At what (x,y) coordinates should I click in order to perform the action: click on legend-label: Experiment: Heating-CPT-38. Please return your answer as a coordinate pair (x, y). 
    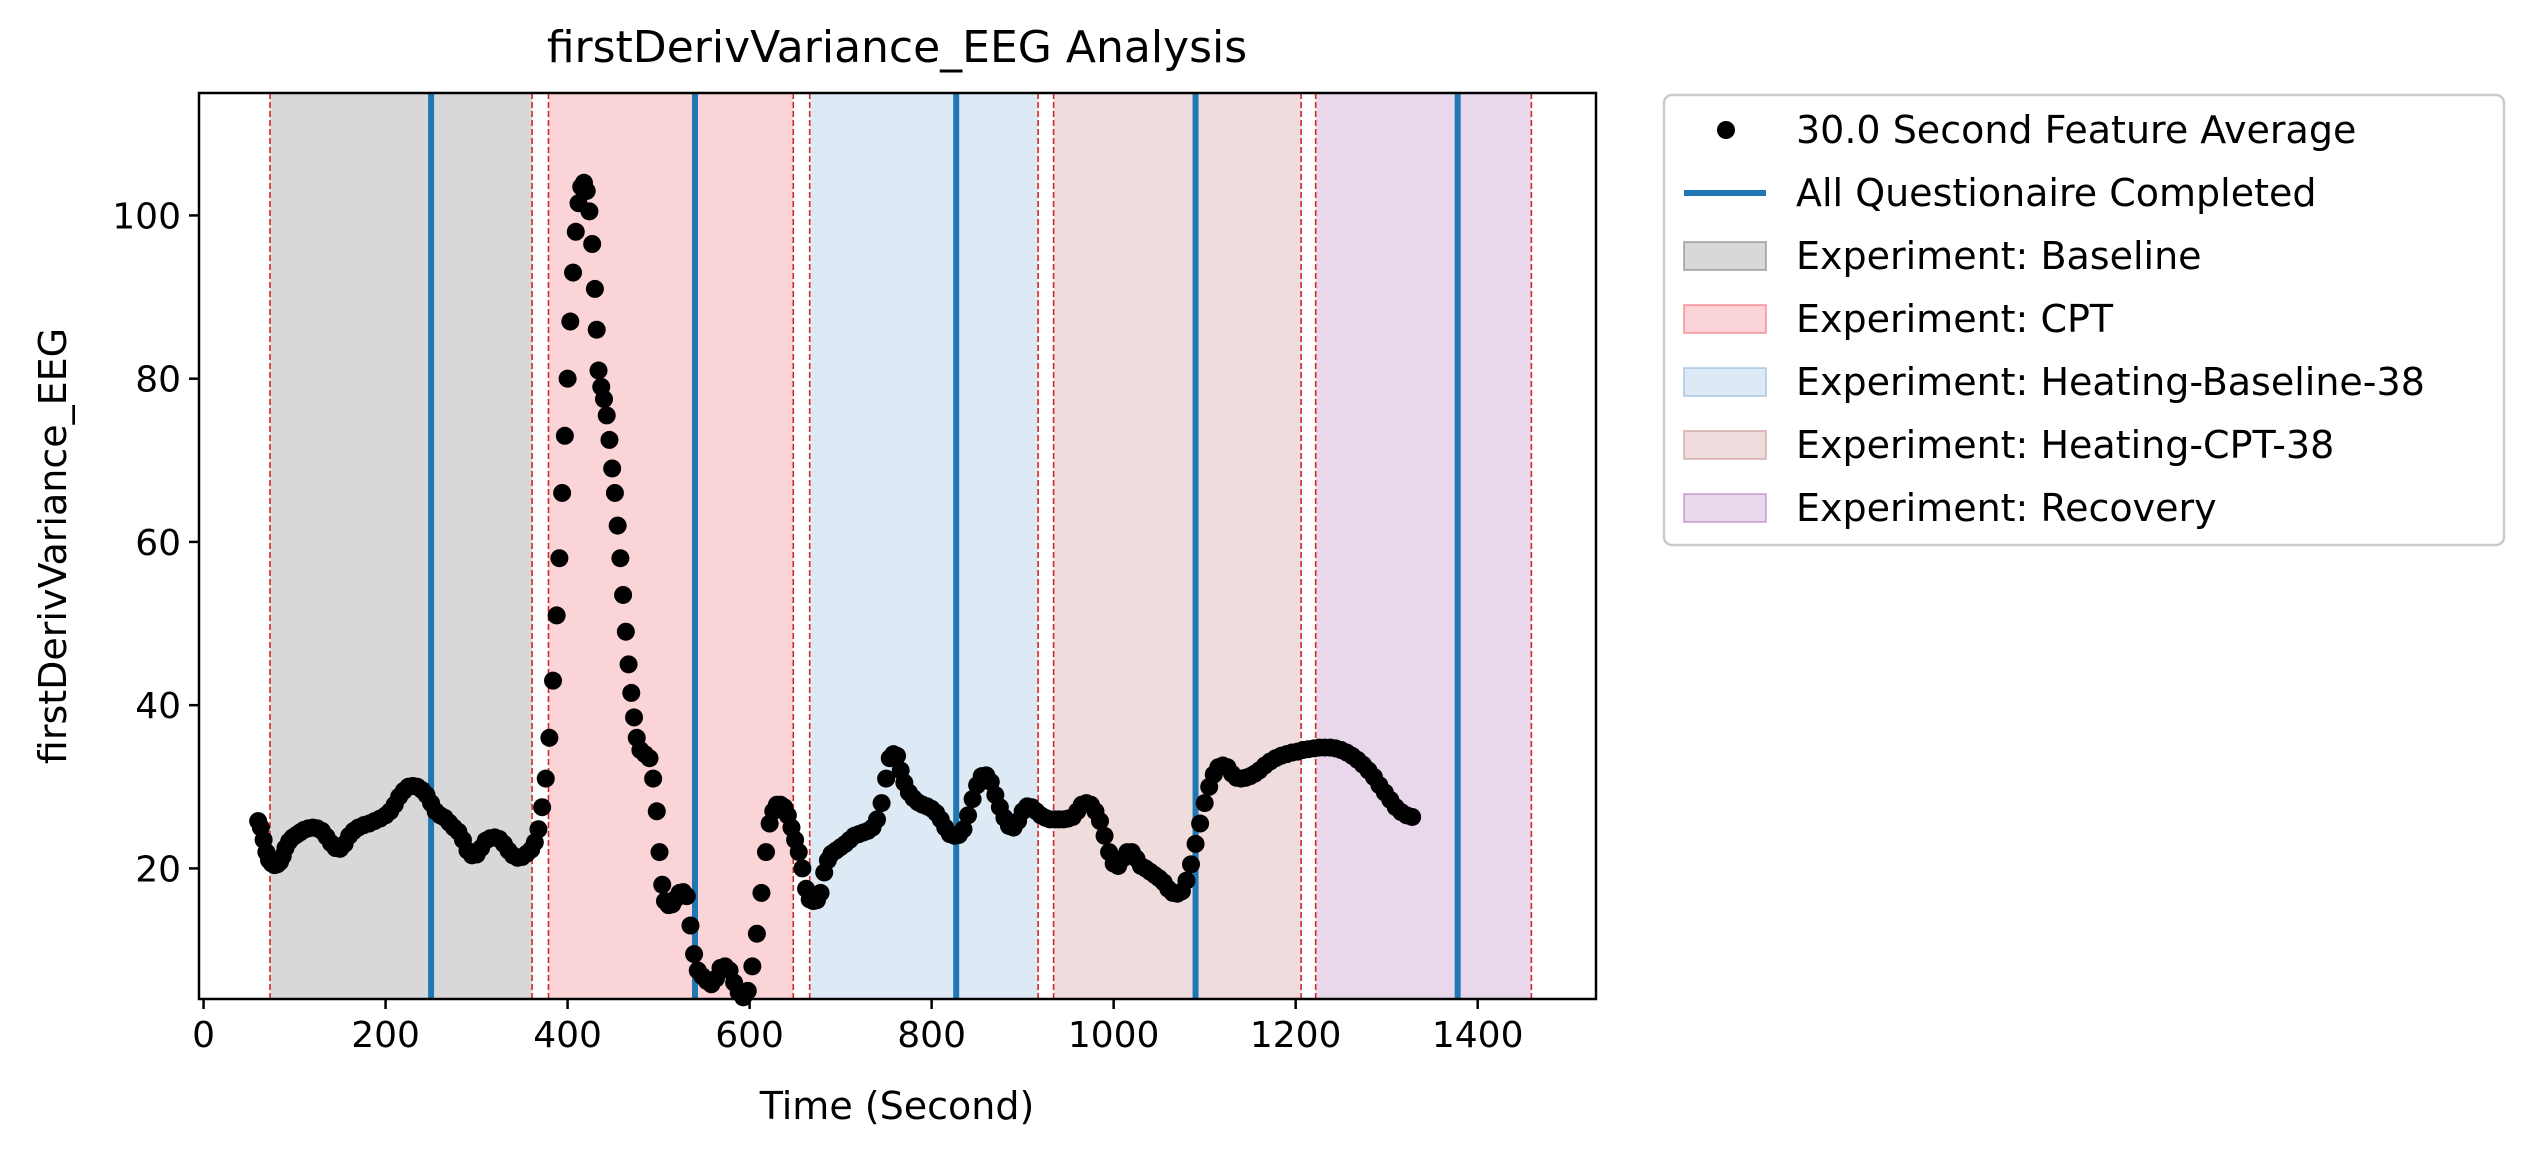
    Looking at the image, I should click on (2065, 445).